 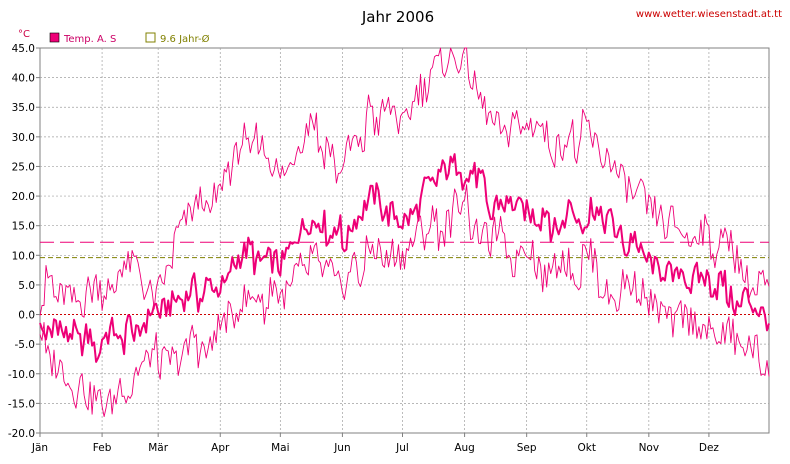 I want to click on month-label: Jul, so click(x=402, y=448).